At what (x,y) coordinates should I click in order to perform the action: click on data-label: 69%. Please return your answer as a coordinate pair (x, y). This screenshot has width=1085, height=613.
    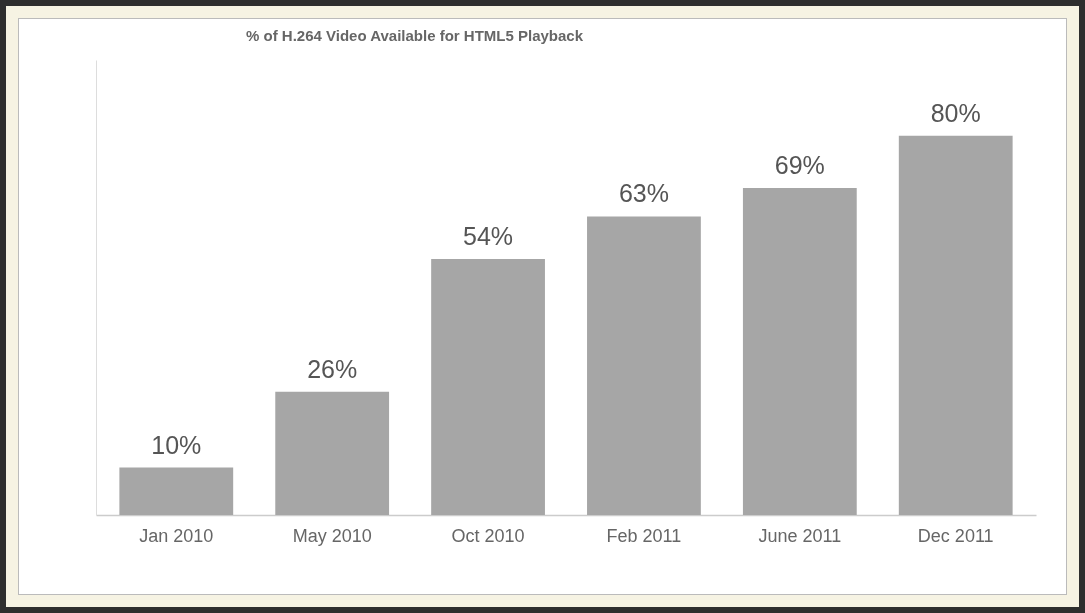
    Looking at the image, I should click on (799, 164).